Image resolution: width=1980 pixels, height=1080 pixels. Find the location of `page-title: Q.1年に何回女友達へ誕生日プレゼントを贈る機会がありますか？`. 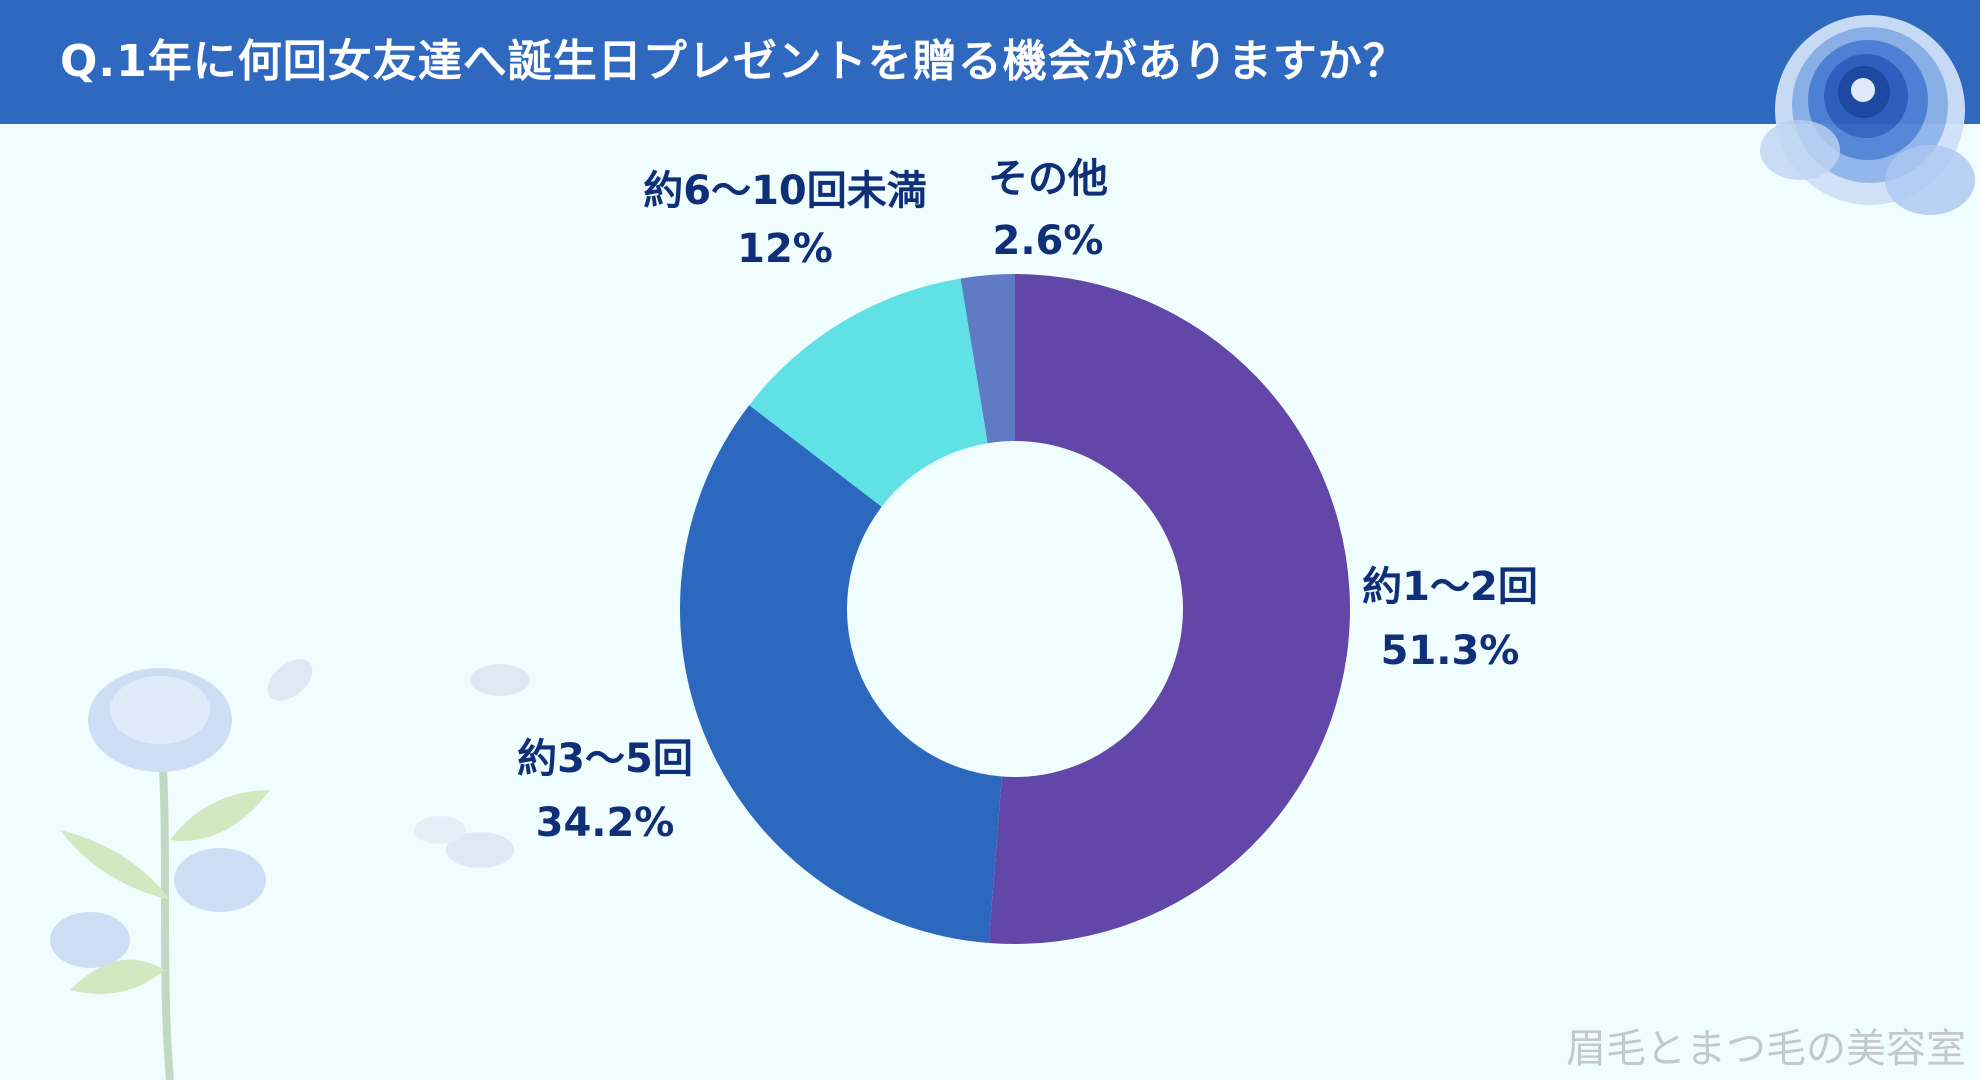

page-title: Q.1年に何回女友達へ誕生日プレゼントを贈る機会がありますか？ is located at coordinates (734, 61).